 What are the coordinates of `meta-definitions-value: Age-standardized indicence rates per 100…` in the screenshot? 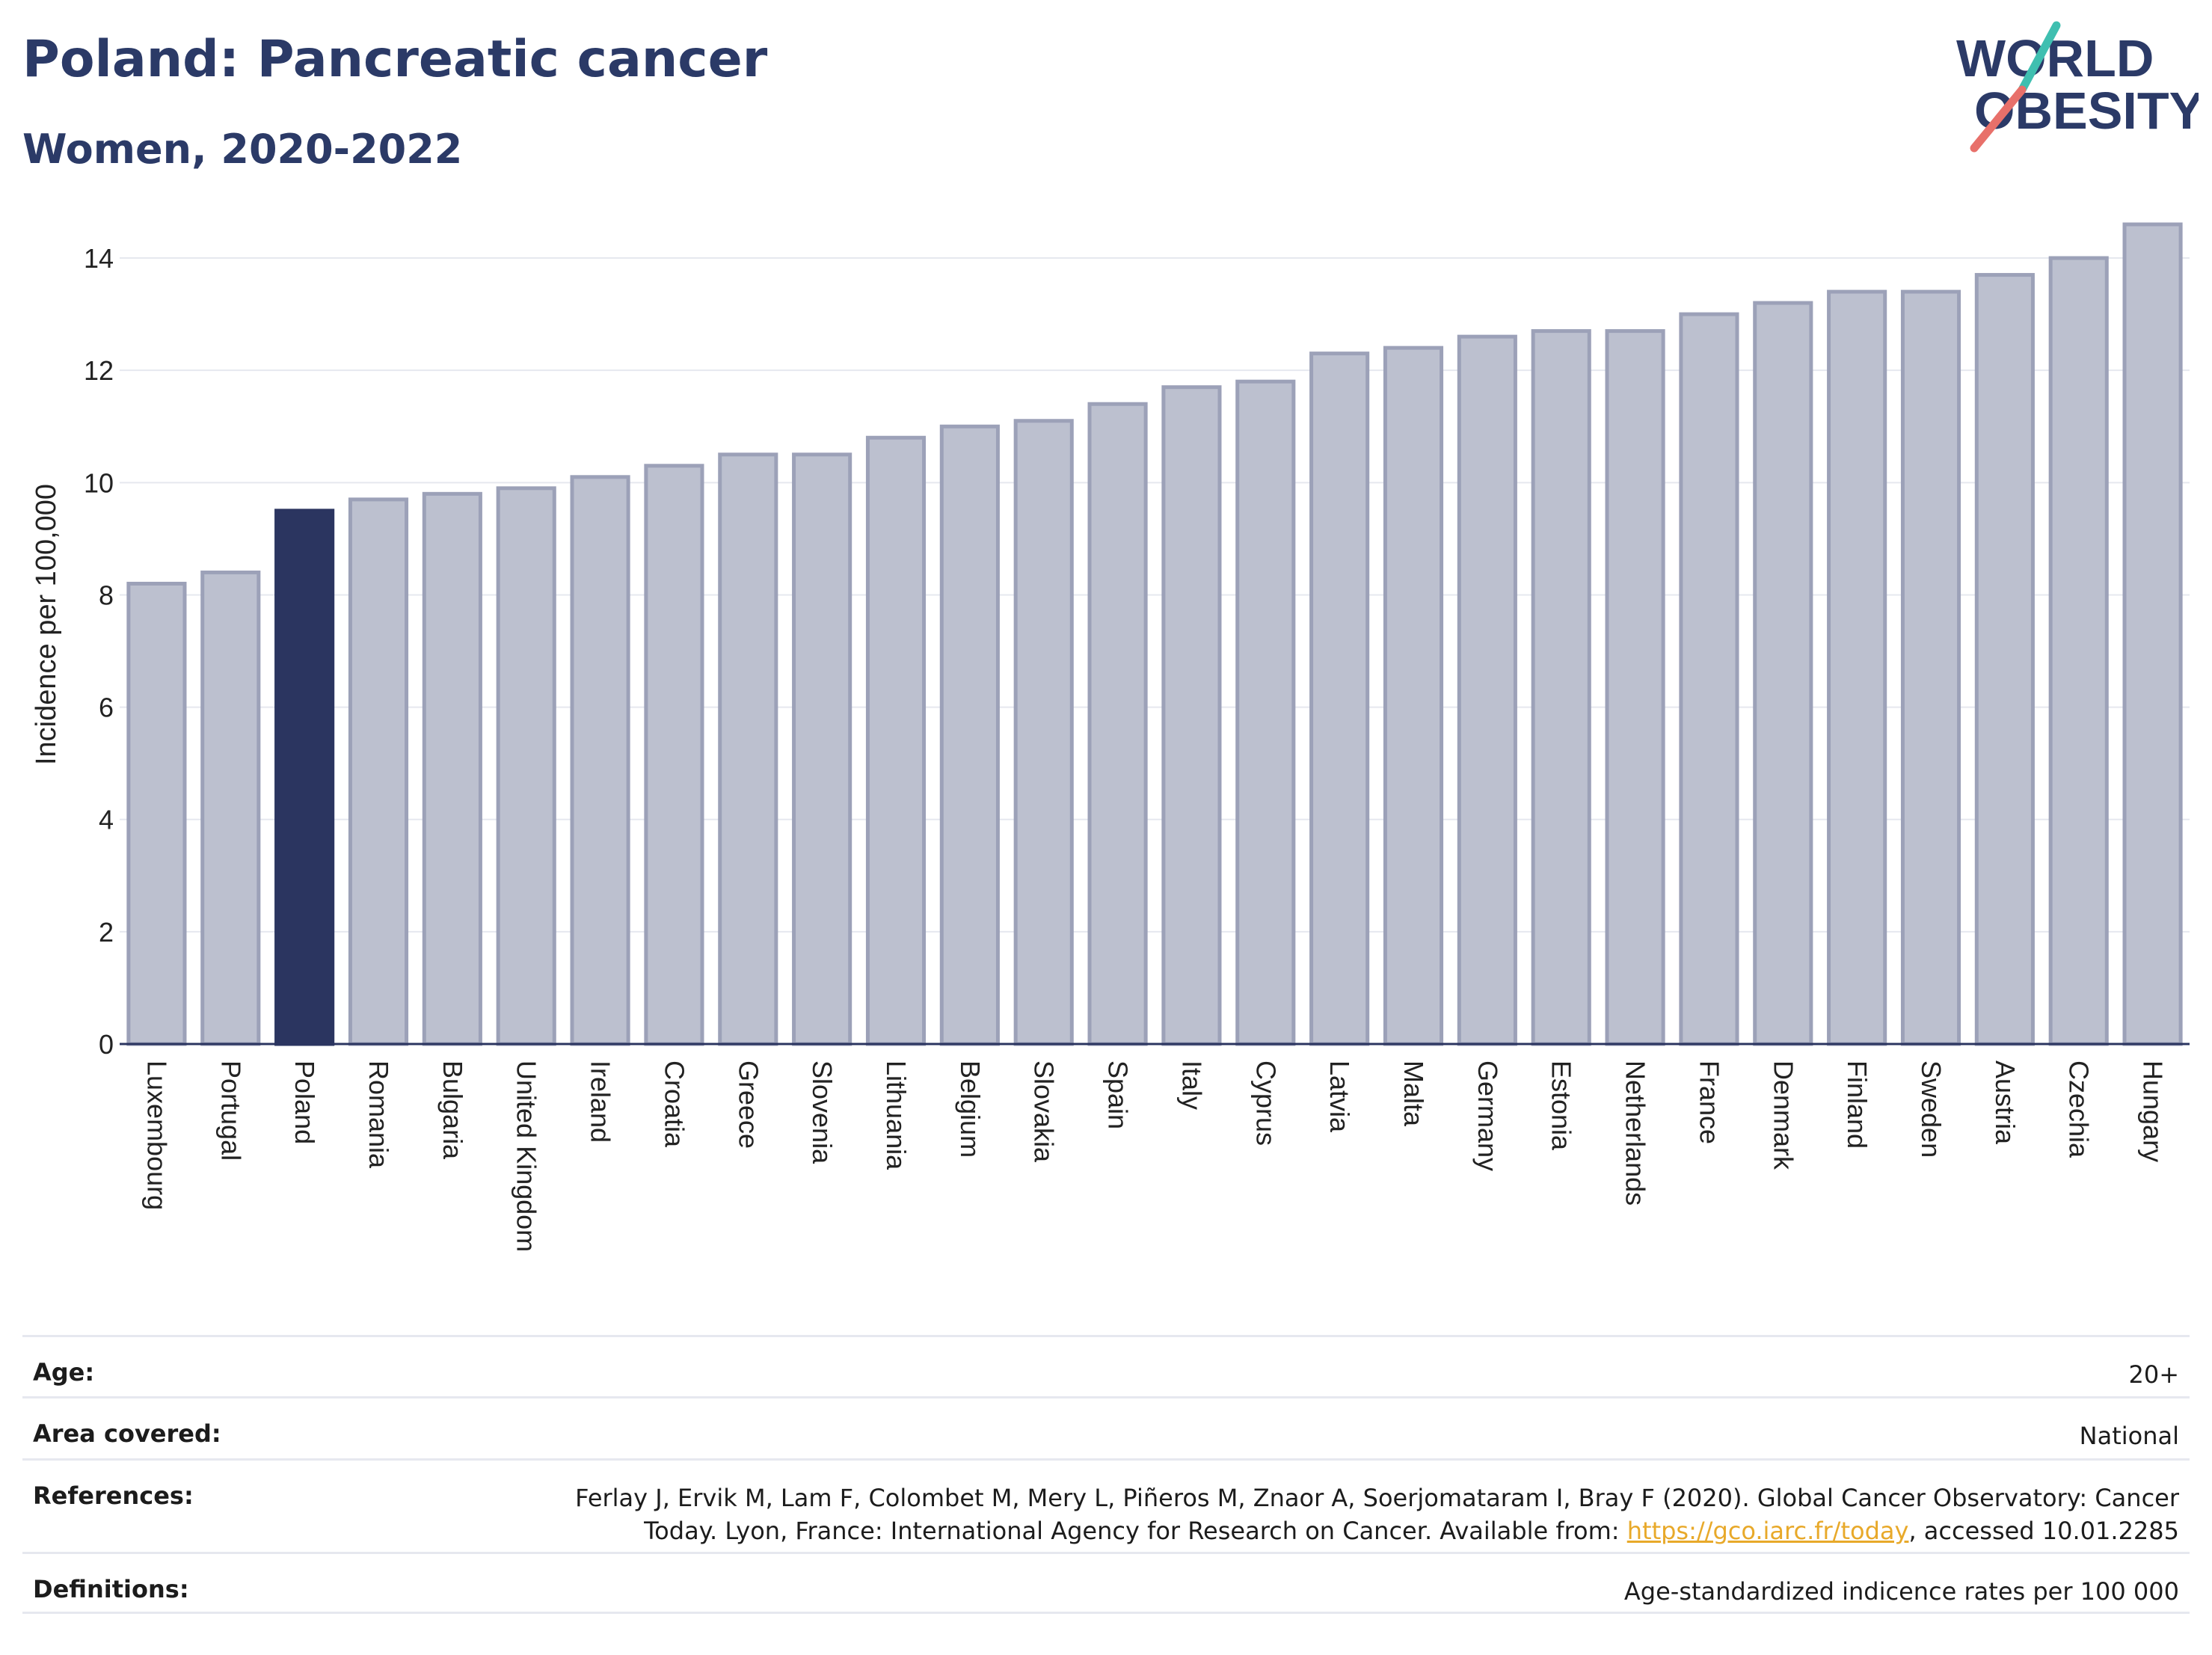 It's located at (1901, 1591).